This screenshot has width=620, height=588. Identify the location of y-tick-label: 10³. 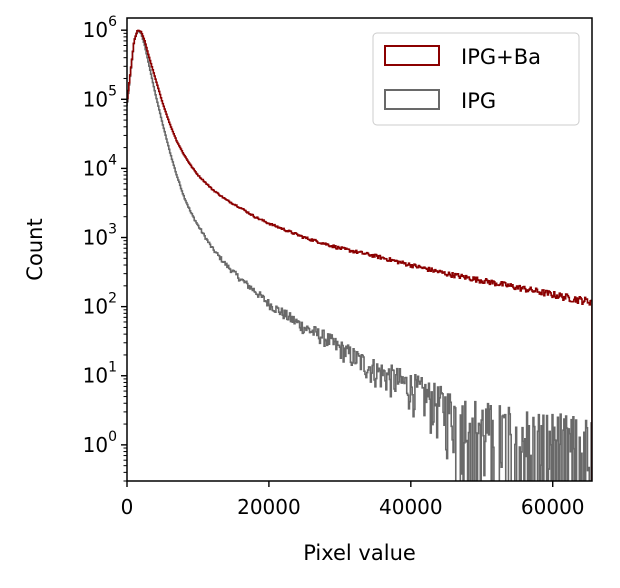
(100, 236).